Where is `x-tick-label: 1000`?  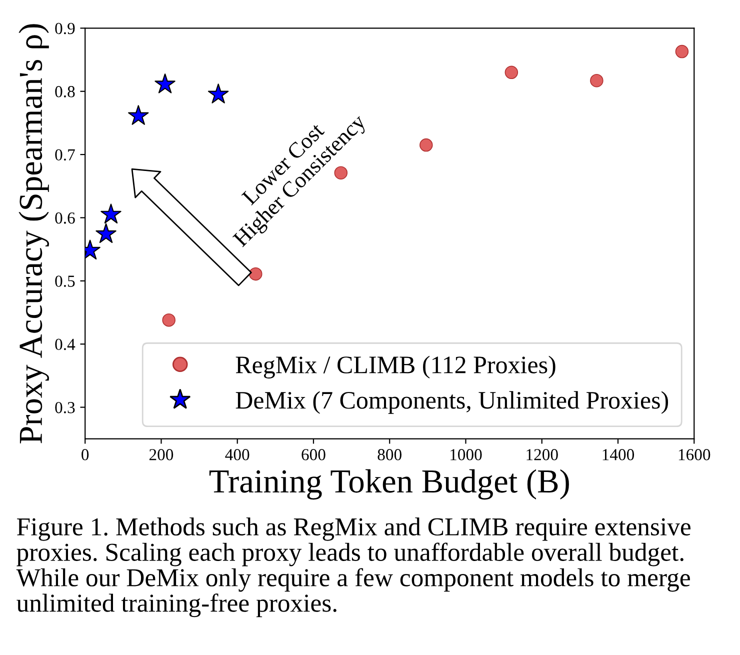 x-tick-label: 1000 is located at coordinates (466, 454).